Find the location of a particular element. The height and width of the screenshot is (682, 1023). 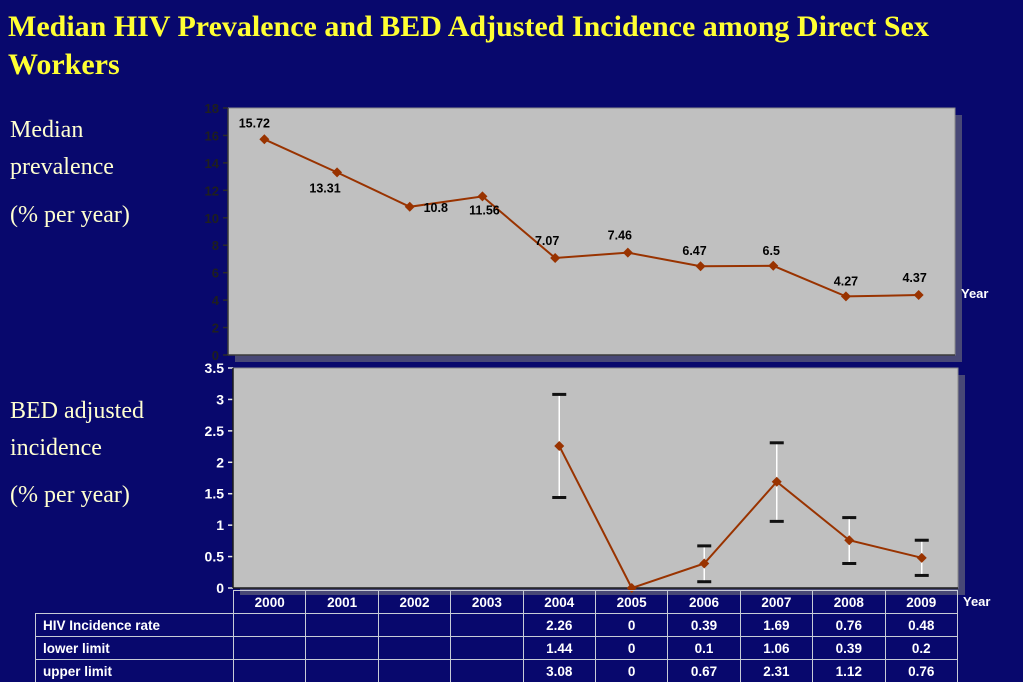

year-column-header: 2008 is located at coordinates (849, 602).